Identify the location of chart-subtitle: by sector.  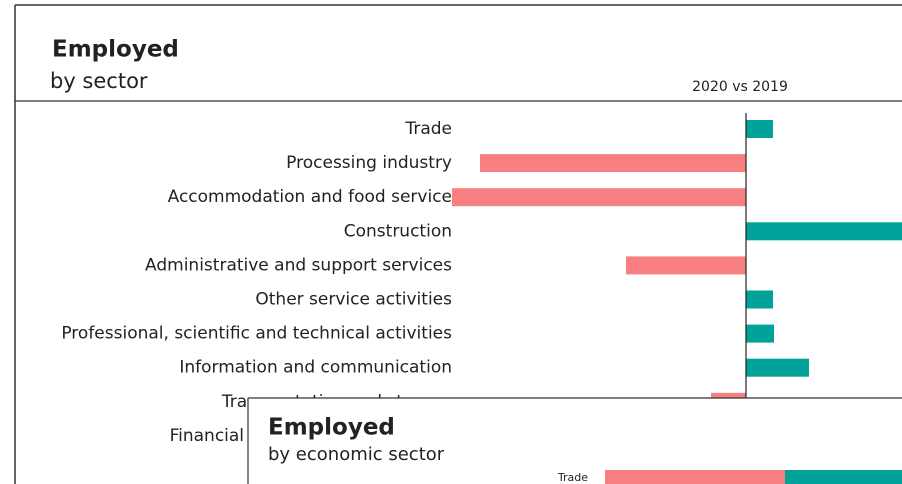
(99, 81).